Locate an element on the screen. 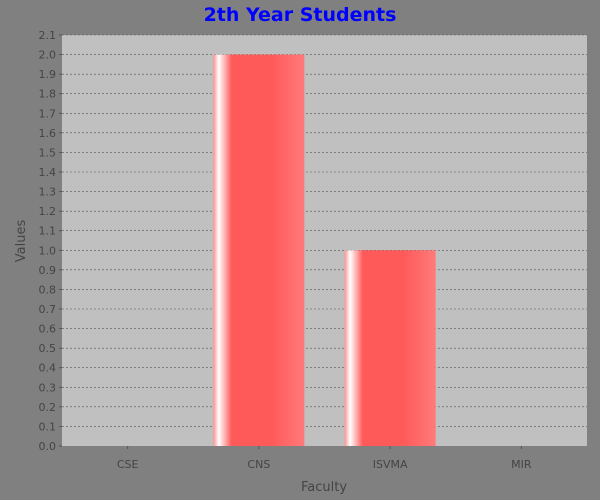 The height and width of the screenshot is (500, 600). y-tick-label: 0.8 is located at coordinates (48, 289).